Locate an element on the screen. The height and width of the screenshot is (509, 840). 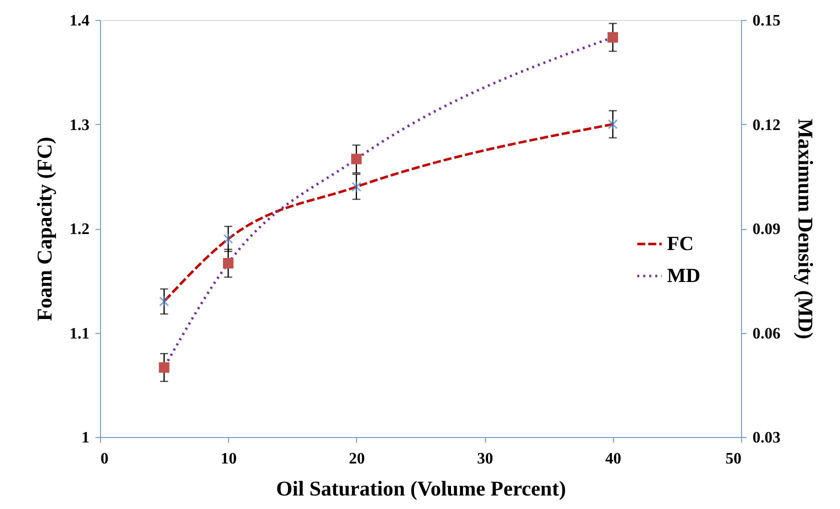
x-tick-label: 30 is located at coordinates (485, 459).